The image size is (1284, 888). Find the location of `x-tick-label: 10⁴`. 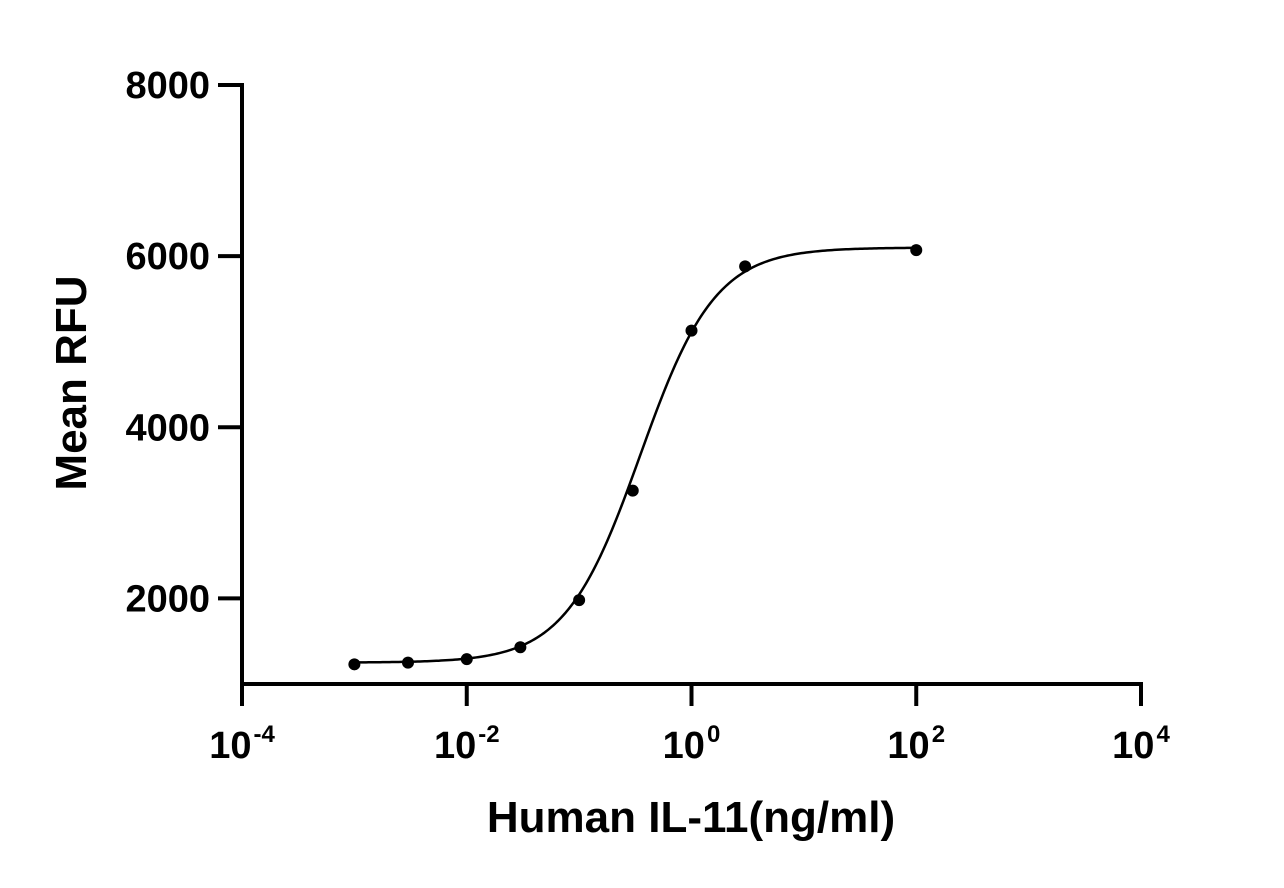

x-tick-label: 10⁴ is located at coordinates (1141, 744).